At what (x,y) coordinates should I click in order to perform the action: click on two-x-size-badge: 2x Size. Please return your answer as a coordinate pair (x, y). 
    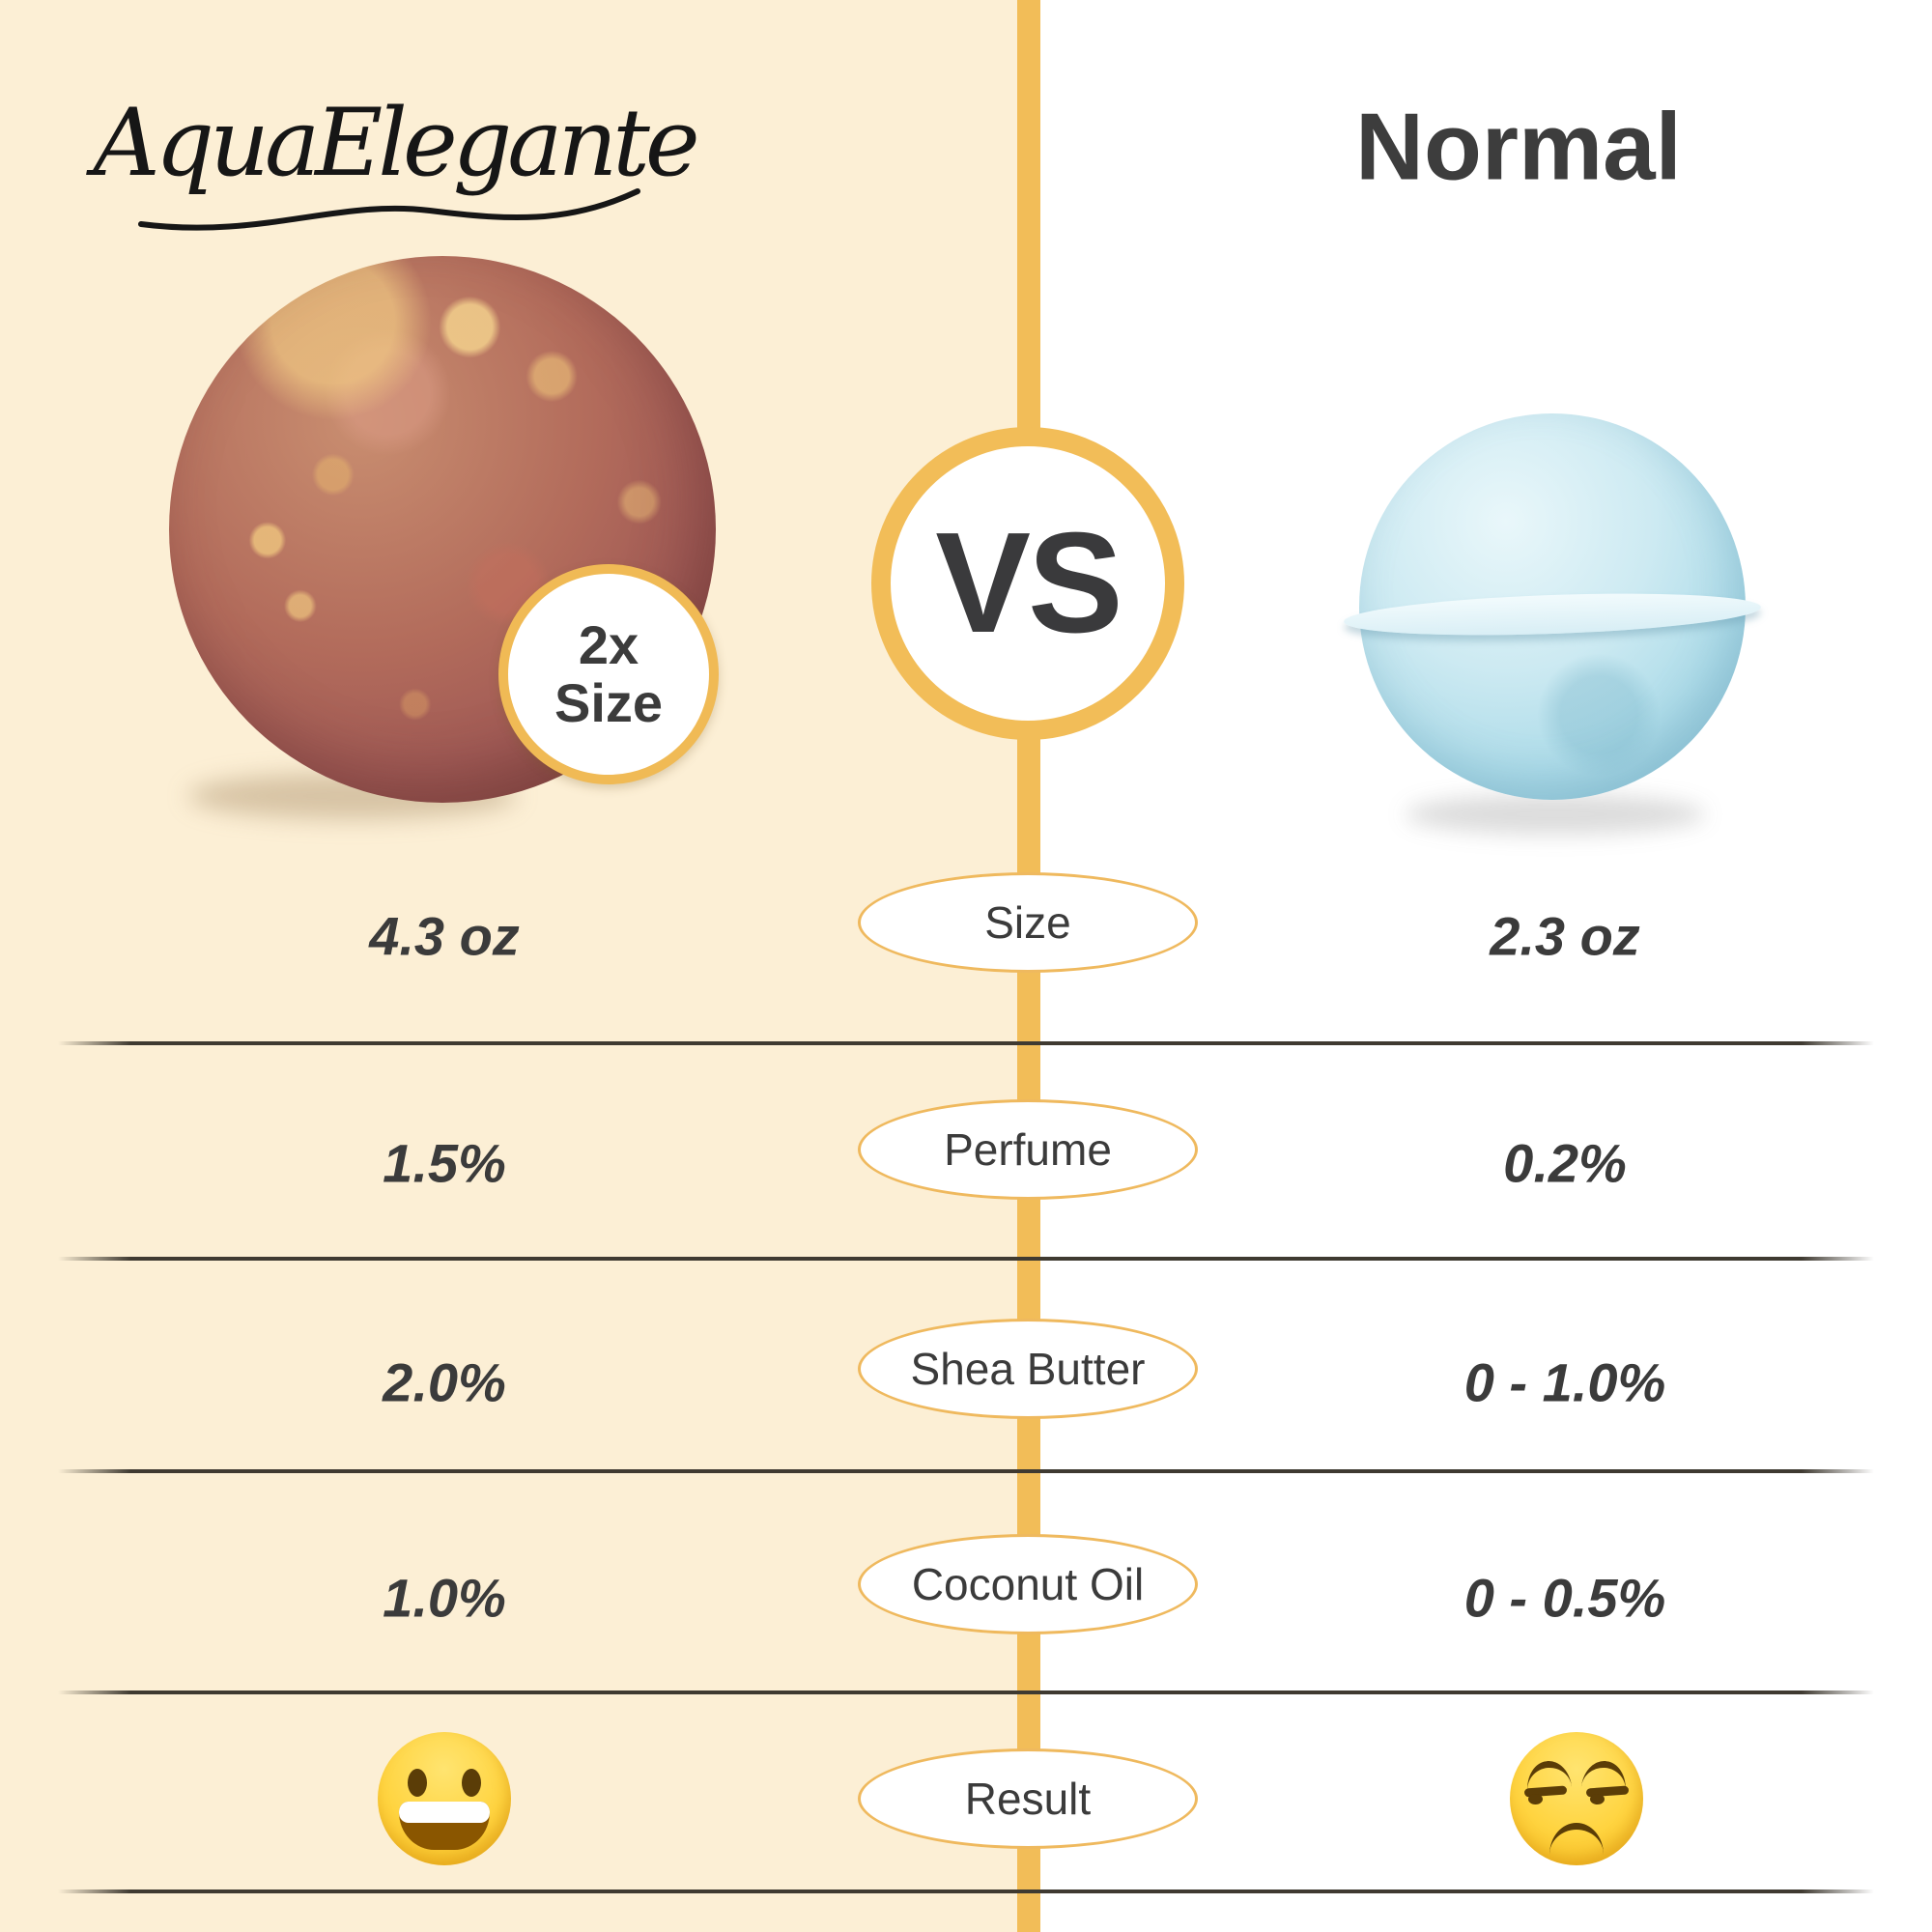
    Looking at the image, I should click on (608, 674).